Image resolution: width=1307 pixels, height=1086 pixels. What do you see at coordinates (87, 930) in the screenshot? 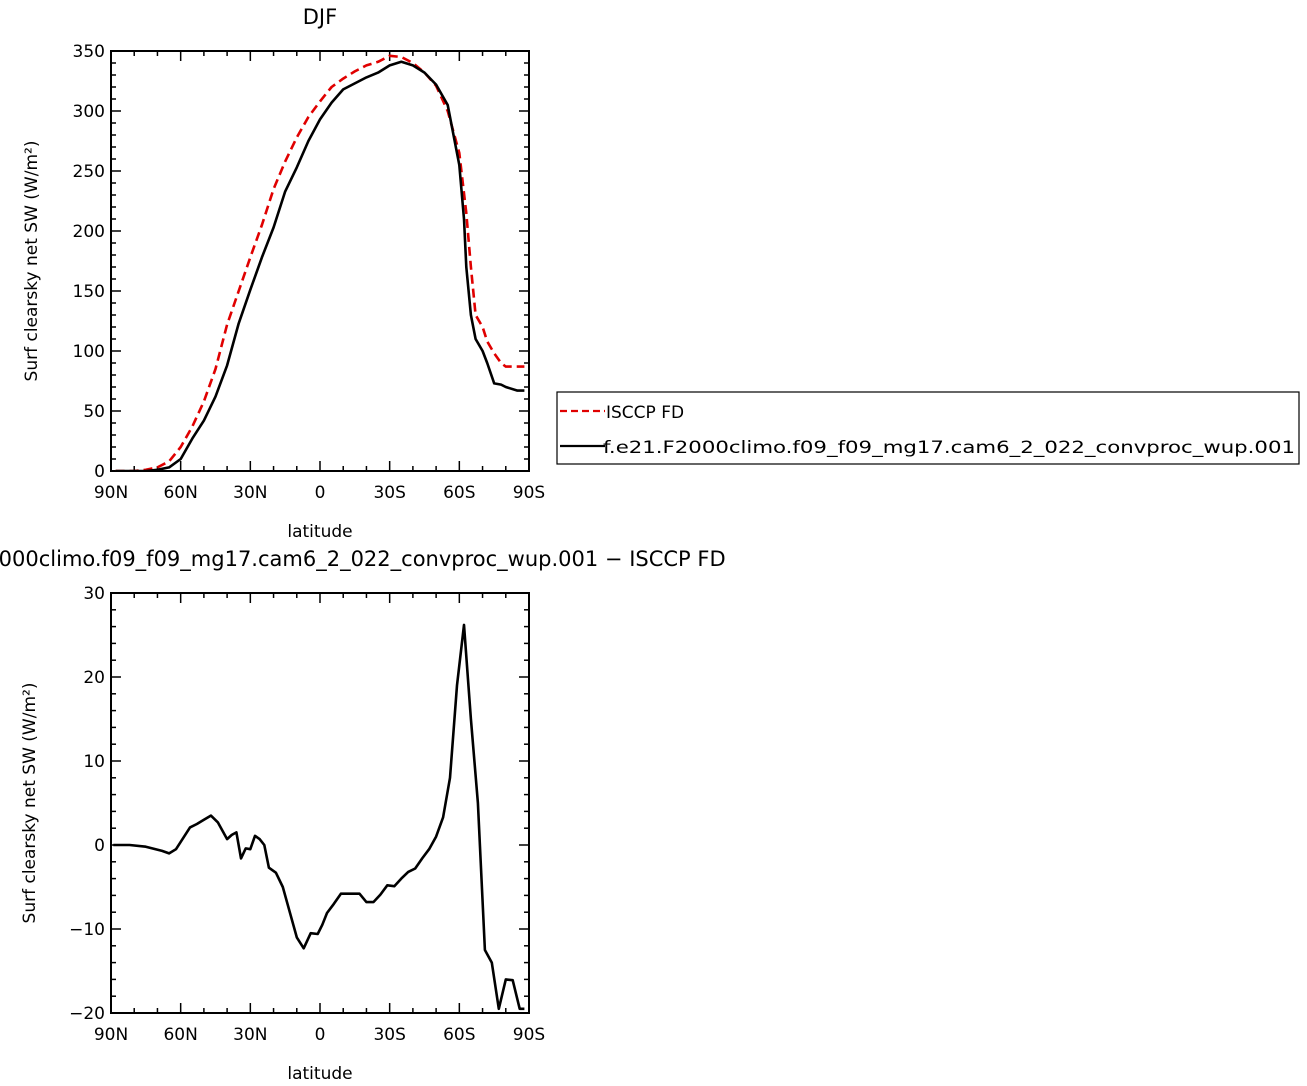
I see `bottom-ytick-label: −10` at bounding box center [87, 930].